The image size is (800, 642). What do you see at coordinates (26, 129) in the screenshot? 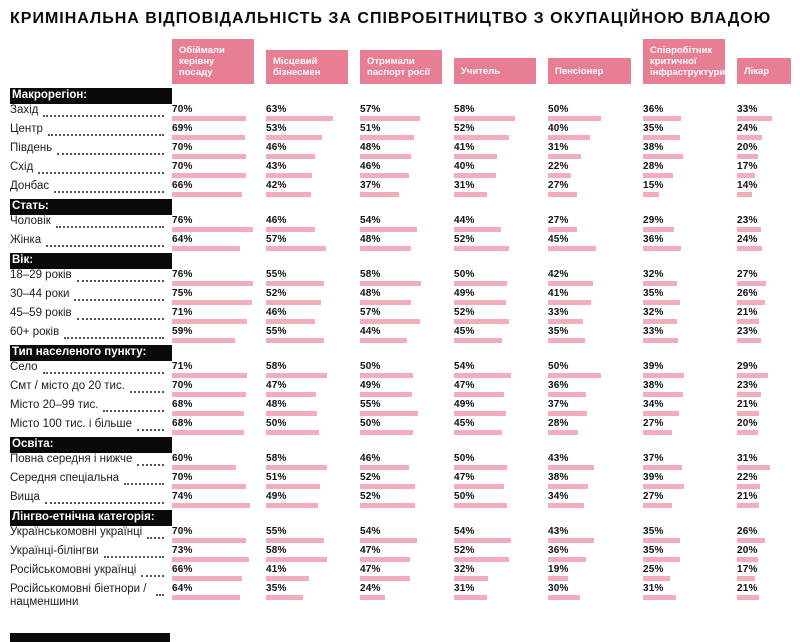
I see `row-label-text: Центр` at bounding box center [26, 129].